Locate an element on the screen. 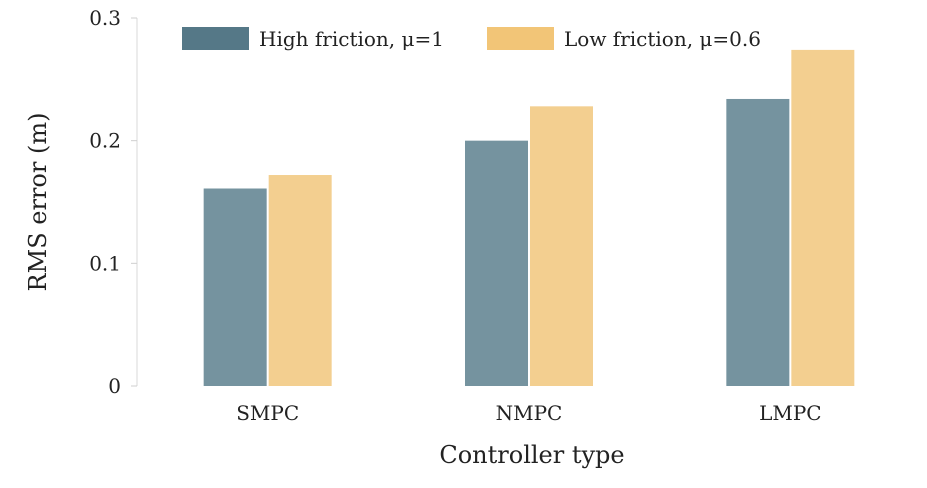 The image size is (927, 488). y-axis-title: RMS error (m) is located at coordinates (38, 202).